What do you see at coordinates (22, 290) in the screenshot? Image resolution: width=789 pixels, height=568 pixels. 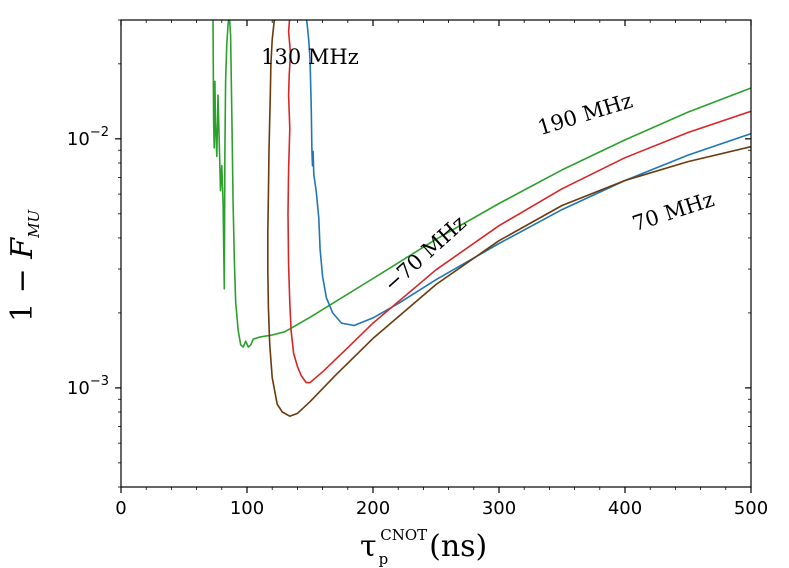 I see `y-axis-prefix: 1 −` at bounding box center [22, 290].